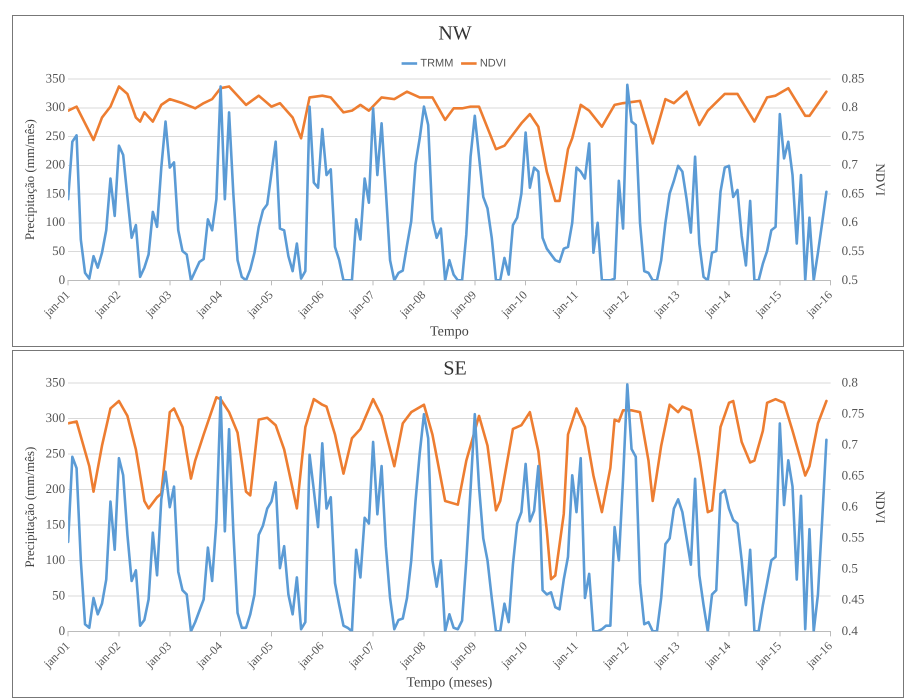  I want to click on y2-tick-label: 0.4, so click(850, 630).